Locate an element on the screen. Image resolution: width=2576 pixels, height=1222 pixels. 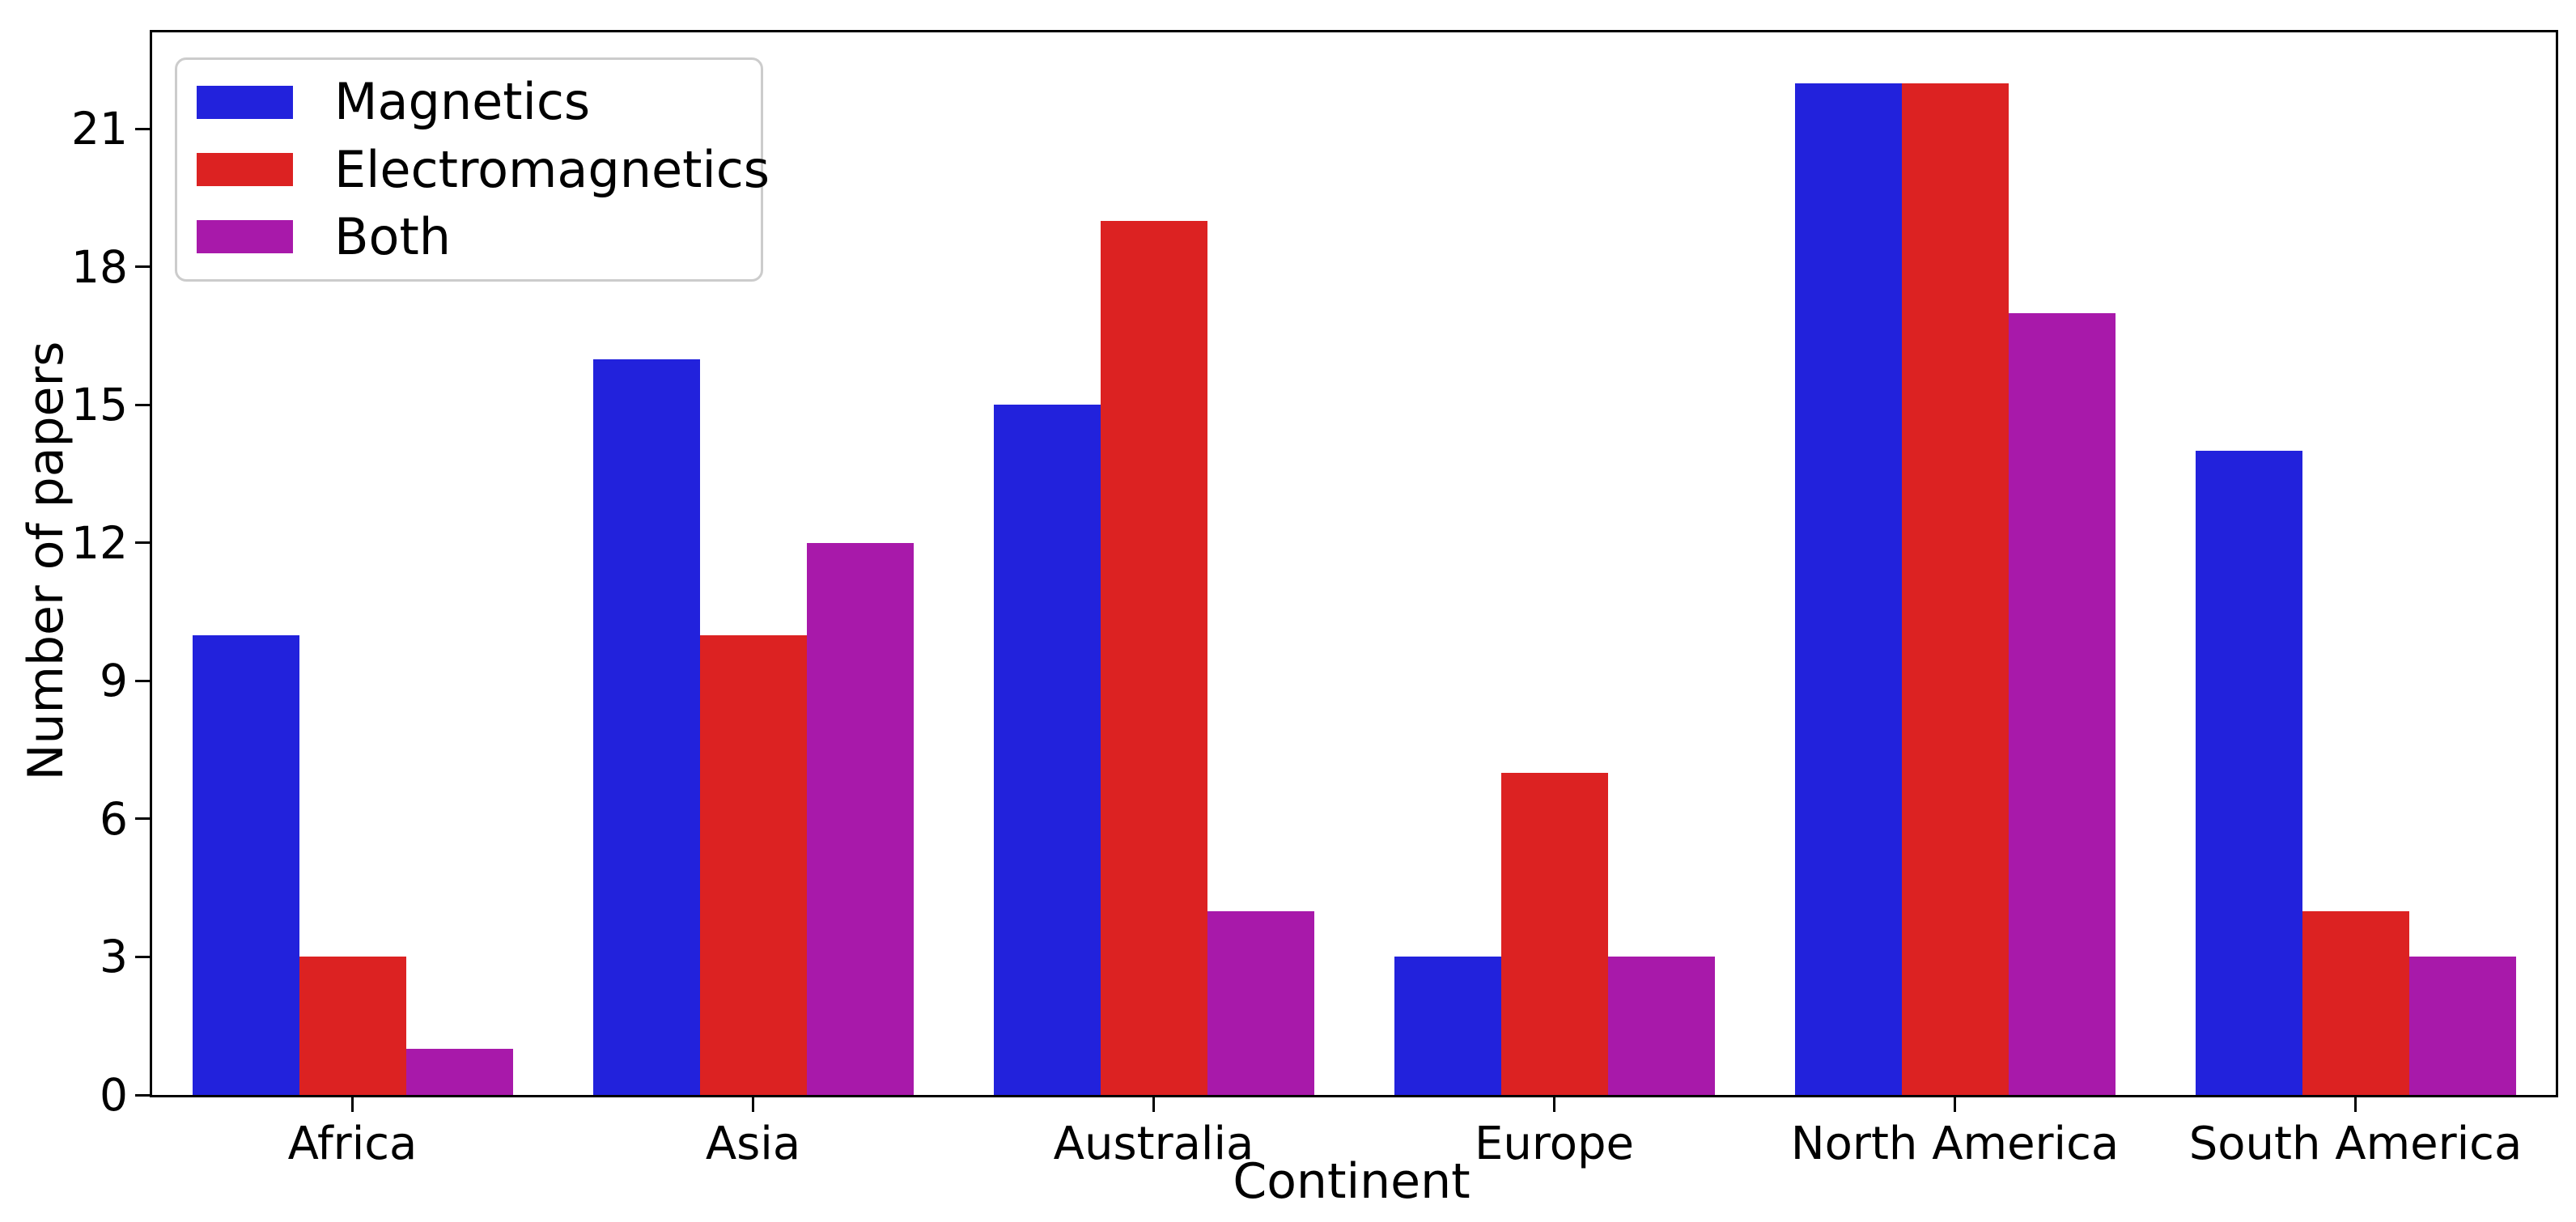
legend-label-electromagnetics: Electromagnetics is located at coordinates (552, 169).